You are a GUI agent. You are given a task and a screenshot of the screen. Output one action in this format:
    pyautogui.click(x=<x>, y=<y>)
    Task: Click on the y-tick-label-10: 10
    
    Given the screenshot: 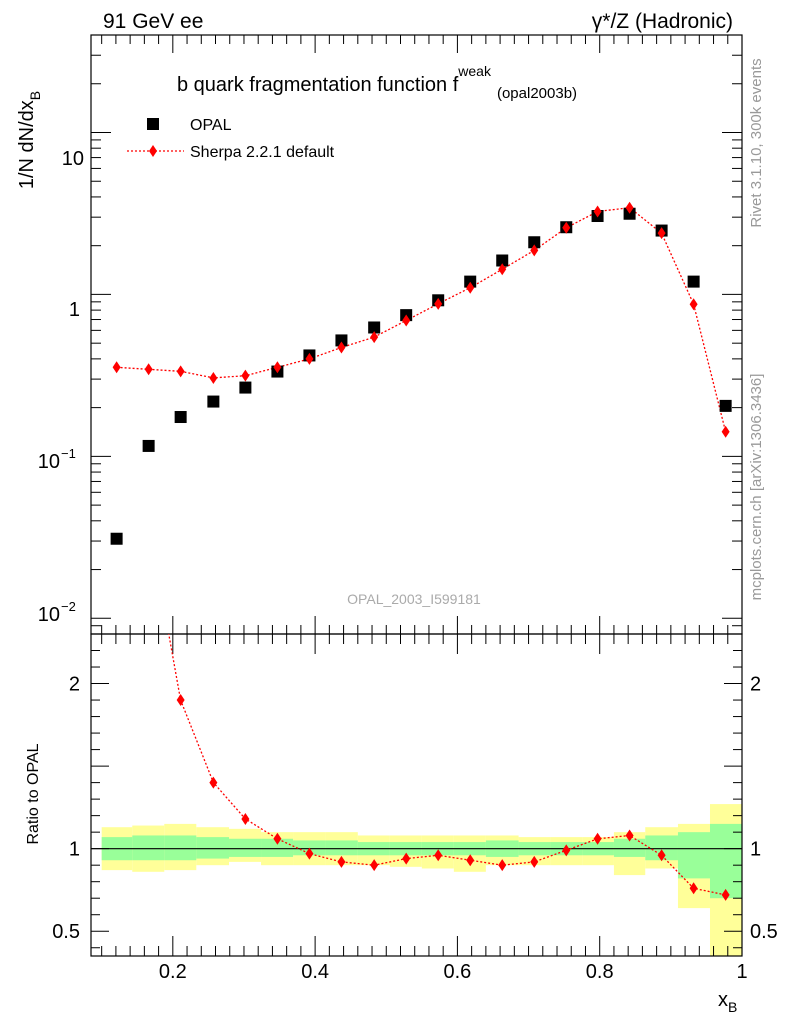 What is the action you would take?
    pyautogui.click(x=73, y=159)
    